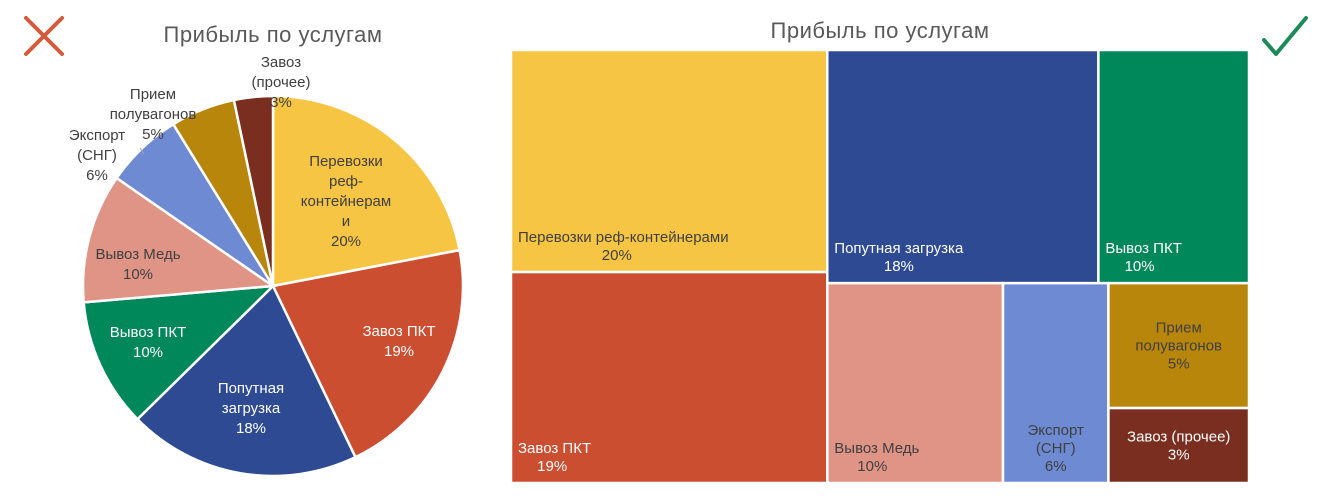 Image resolution: width=1326 pixels, height=496 pixels. I want to click on svg-text: 20%, so click(617, 255).